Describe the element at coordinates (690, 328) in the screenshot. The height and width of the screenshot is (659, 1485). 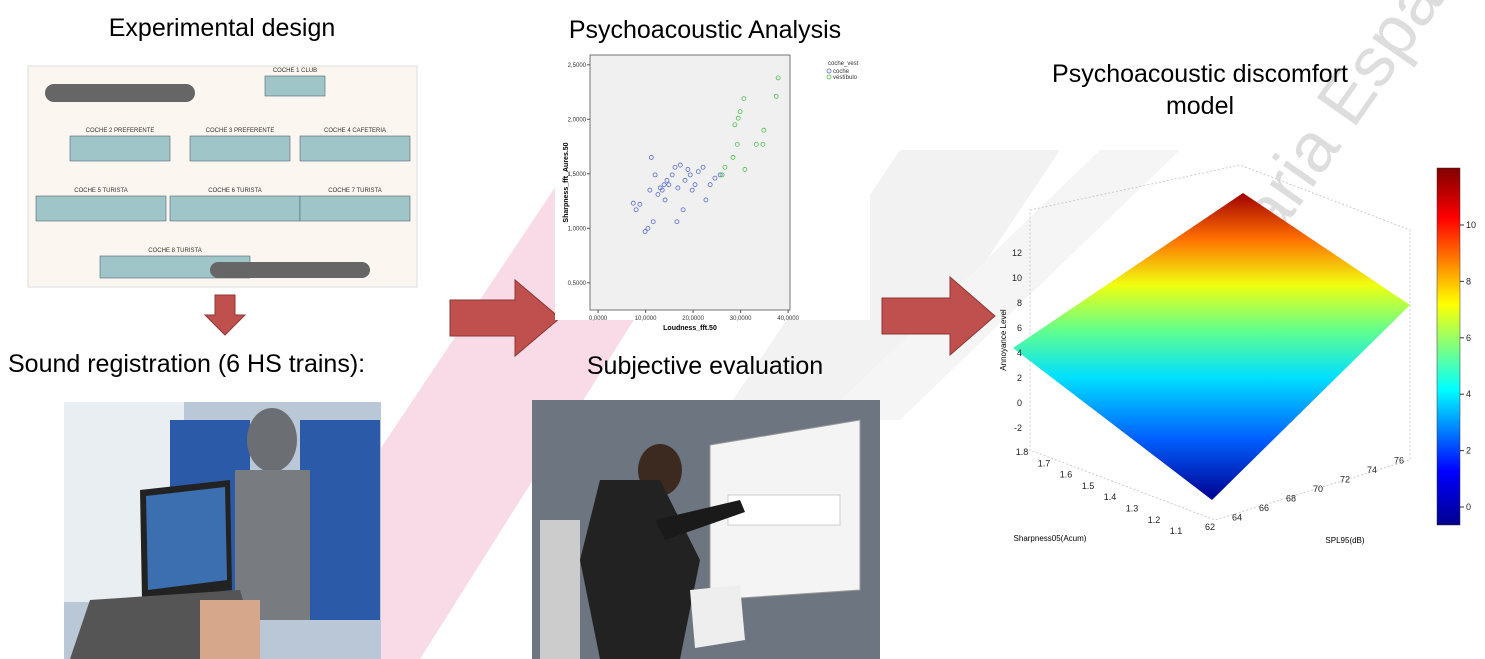
I see `x-axis-label: Loudness_fft.50` at that location.